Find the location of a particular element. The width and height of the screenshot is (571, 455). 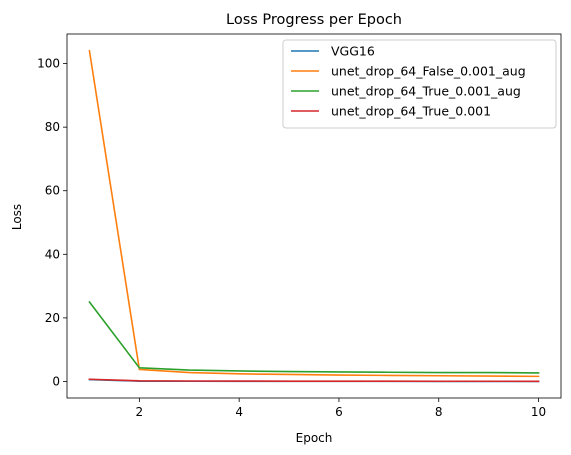

y-axis-ticks: 0 20 40 60 80 100 is located at coordinates (52, 222).